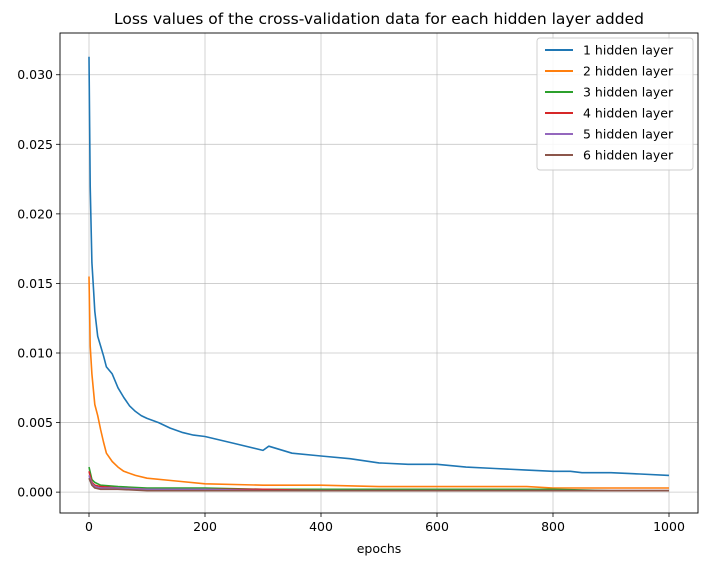  Describe the element at coordinates (669, 526) in the screenshot. I see `x-tick-label: 1000` at that location.